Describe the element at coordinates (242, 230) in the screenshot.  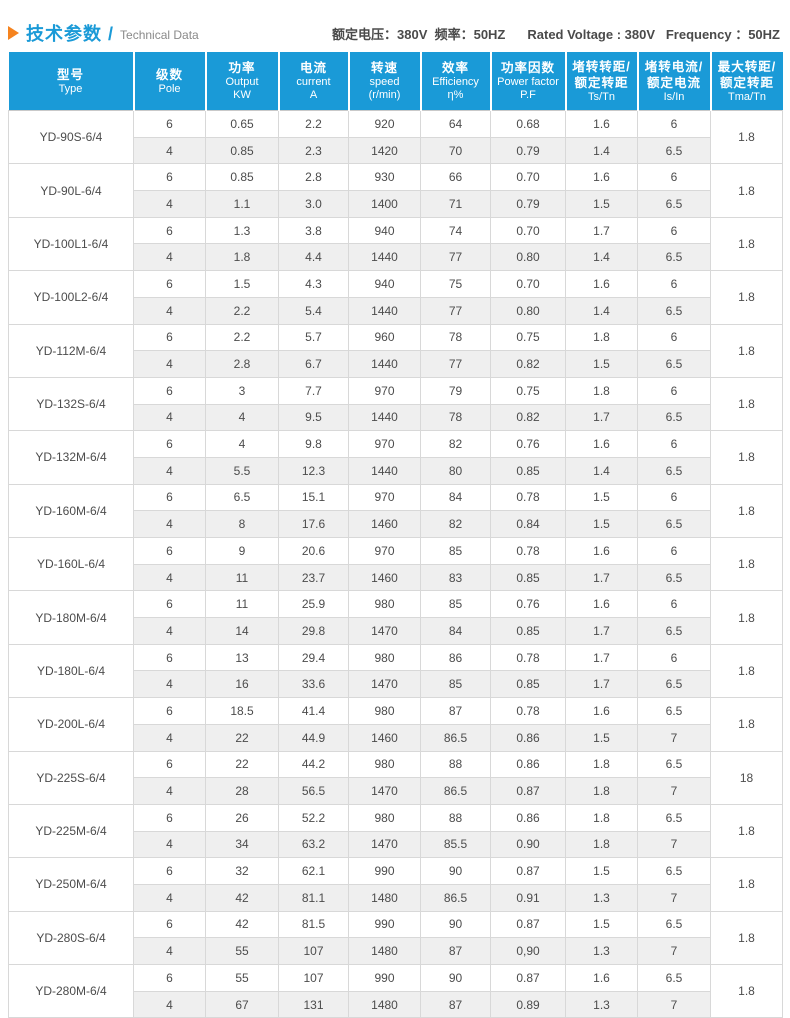
I see `cell-output: 1.3` at that location.